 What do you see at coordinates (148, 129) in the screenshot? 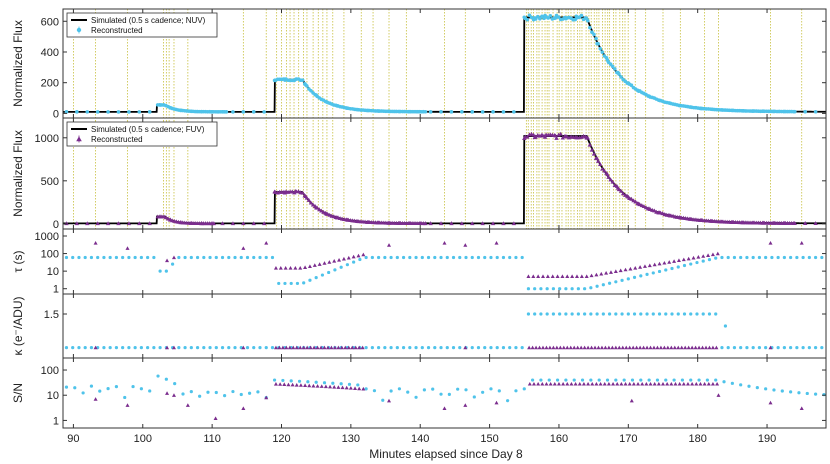
I see `fuv-flux-legend-sim-label: Simulated (0.5 s cadence; FUV)` at bounding box center [148, 129].